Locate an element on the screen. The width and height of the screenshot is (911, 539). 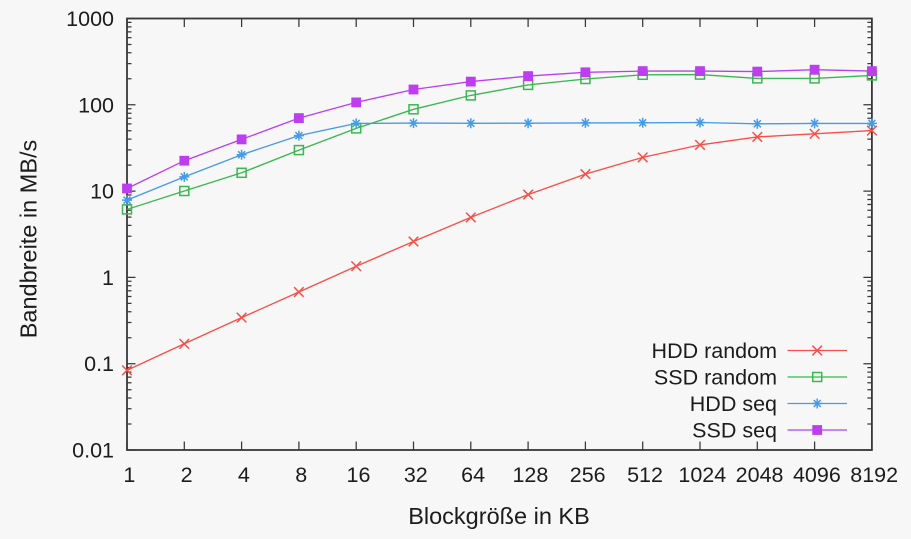
svg-text: Blockgröße in KB is located at coordinates (499, 516).